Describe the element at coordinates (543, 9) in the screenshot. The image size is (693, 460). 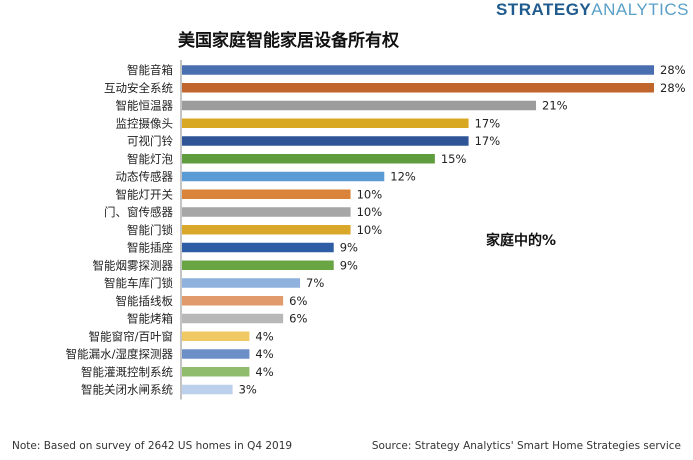
I see `brand-strong: STRATEGY` at that location.